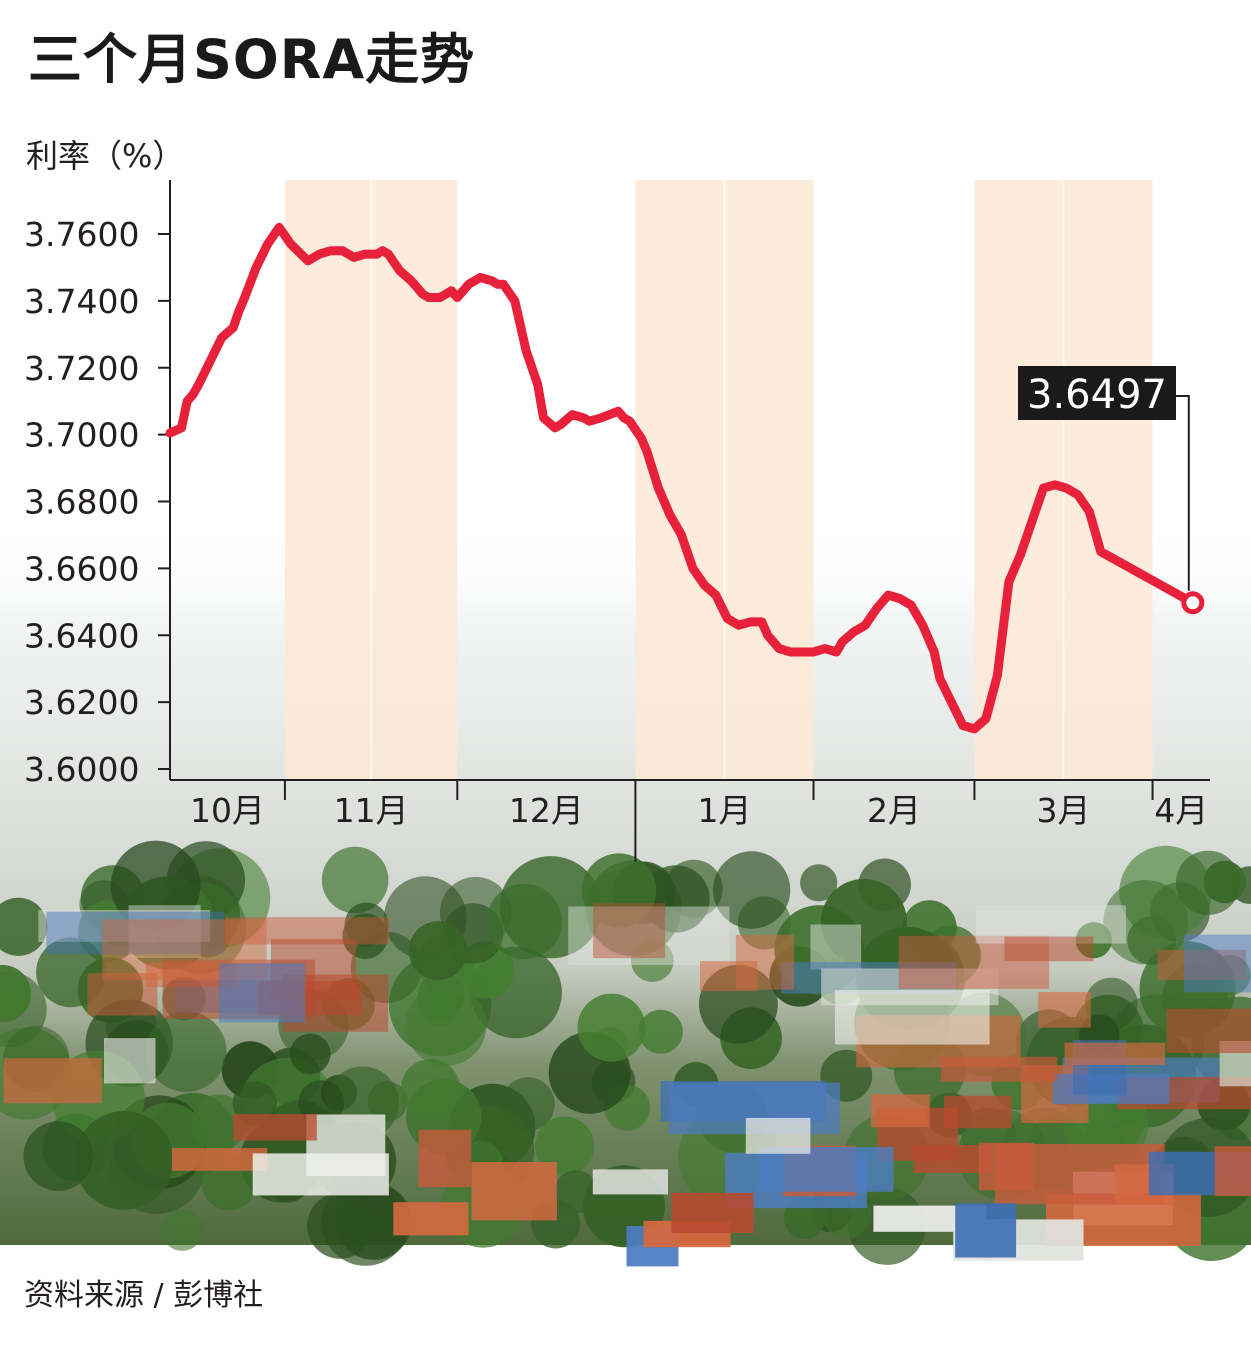 The height and width of the screenshot is (1363, 1251). I want to click on x-month-label: 2月, so click(894, 810).